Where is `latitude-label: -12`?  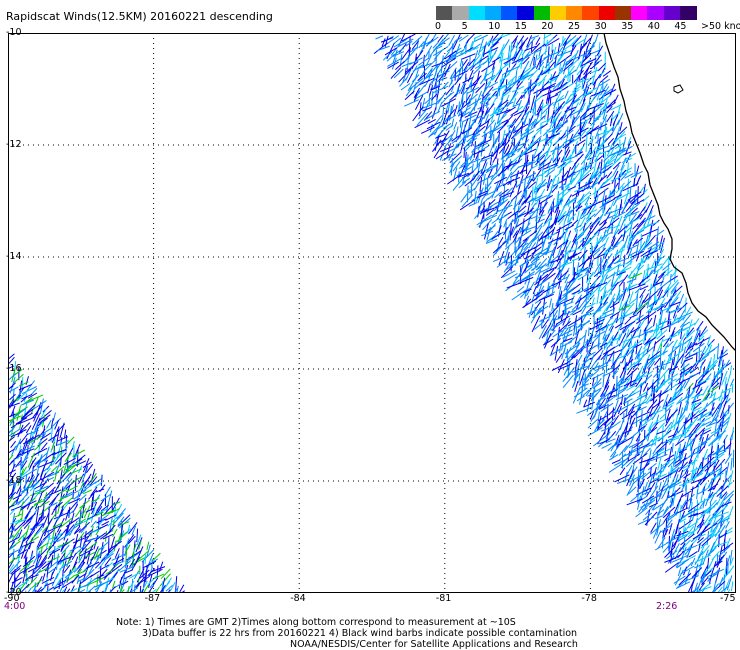 latitude-label: -12 is located at coordinates (14, 144).